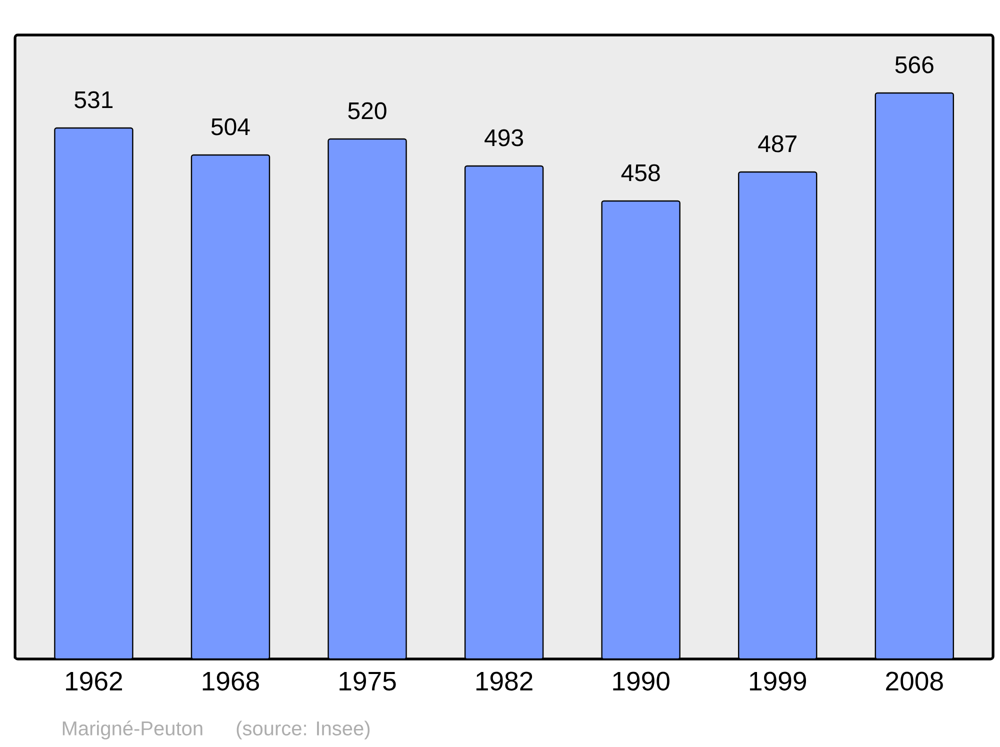 Image resolution: width=1000 pixels, height=747 pixels. I want to click on data-label: 566, so click(914, 65).